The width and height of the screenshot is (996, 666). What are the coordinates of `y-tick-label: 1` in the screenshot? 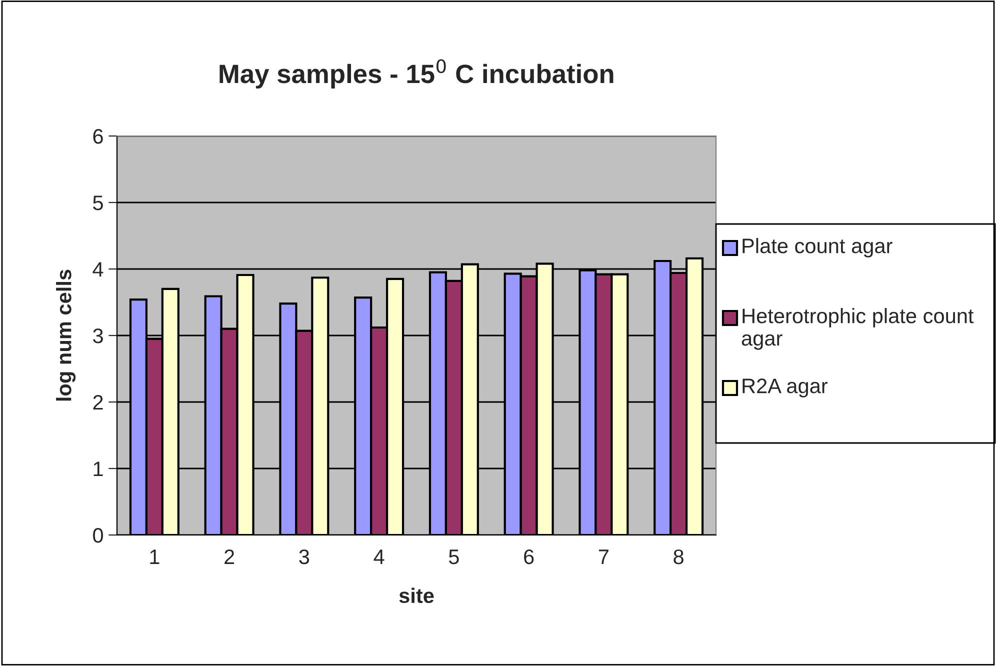 It's located at (98, 469).